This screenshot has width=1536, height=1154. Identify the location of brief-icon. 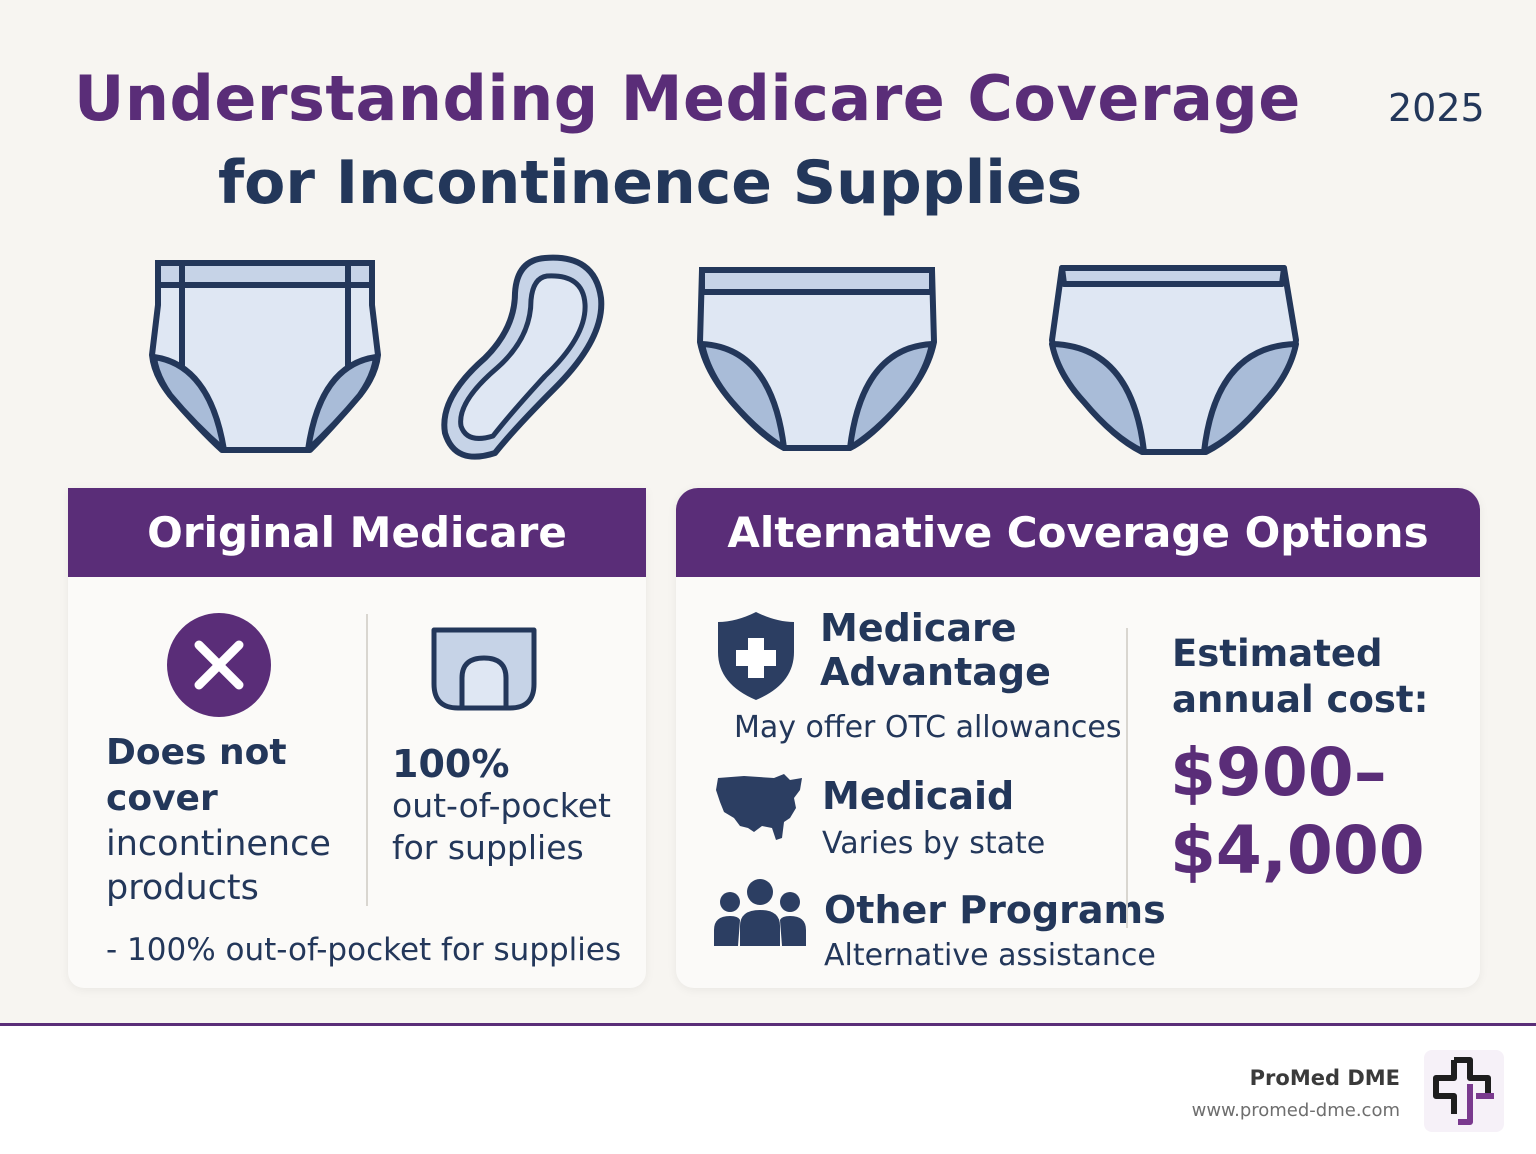
(817, 359).